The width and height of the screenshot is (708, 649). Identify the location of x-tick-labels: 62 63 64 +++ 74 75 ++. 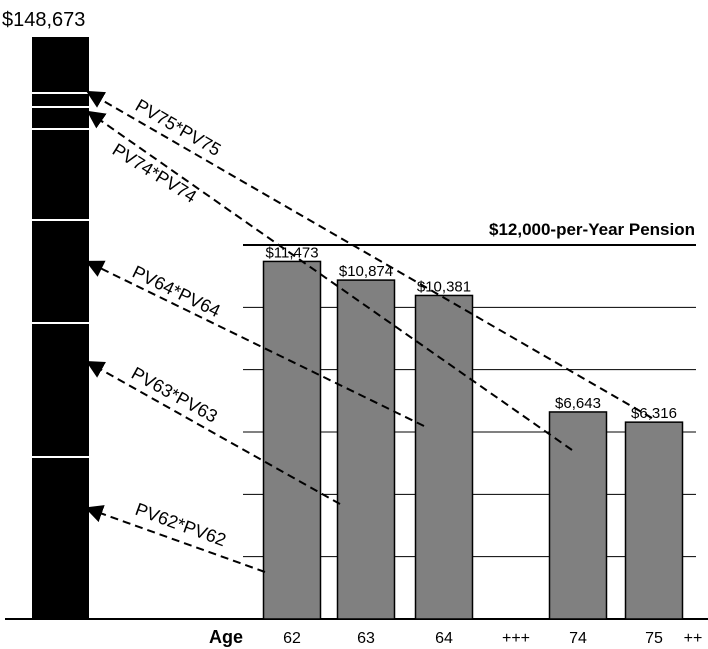
(492, 638).